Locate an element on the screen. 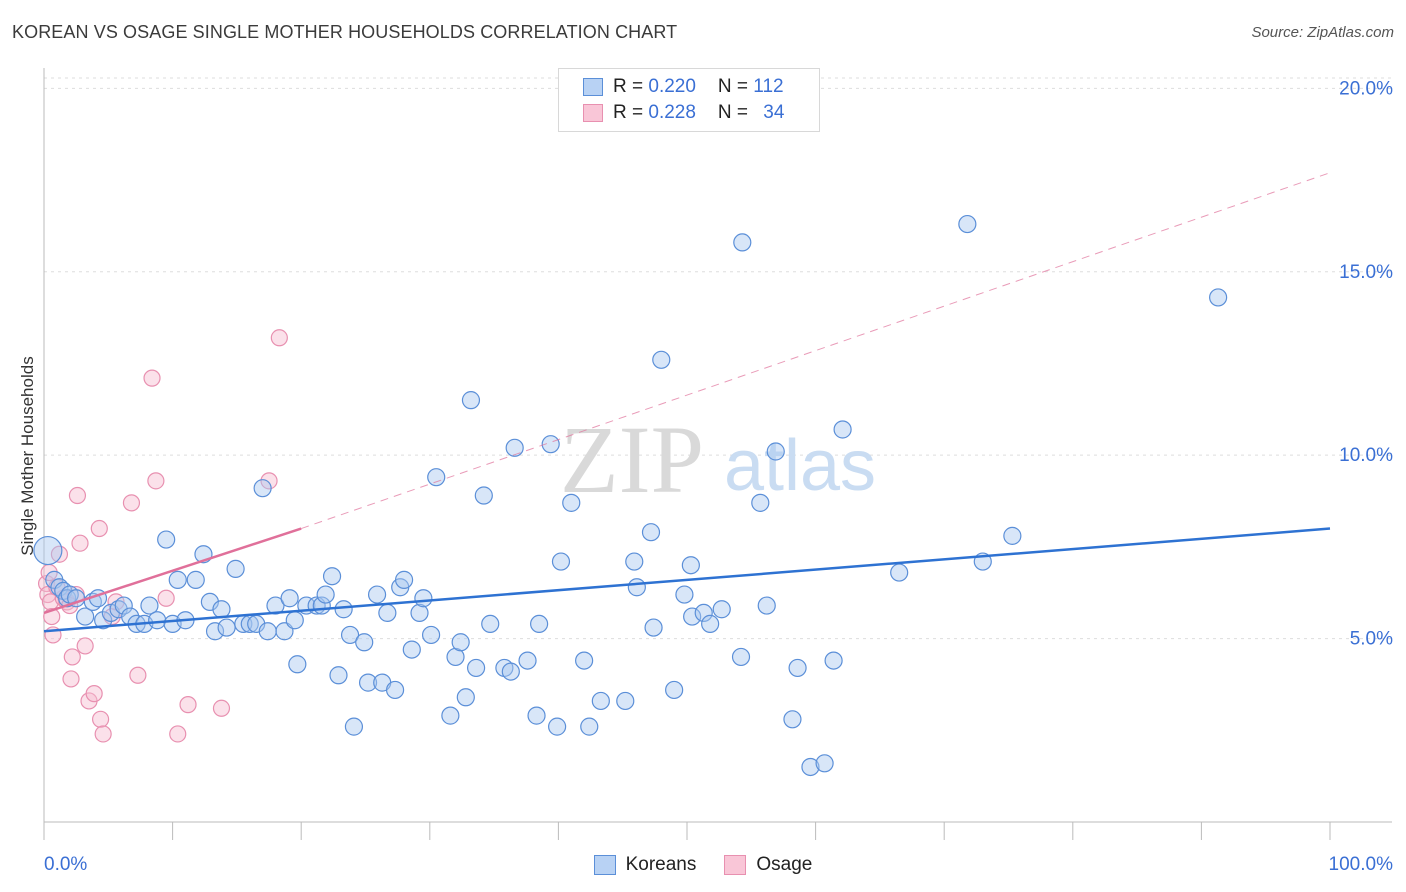  legend-osage-label: Osage is located at coordinates (784, 864).